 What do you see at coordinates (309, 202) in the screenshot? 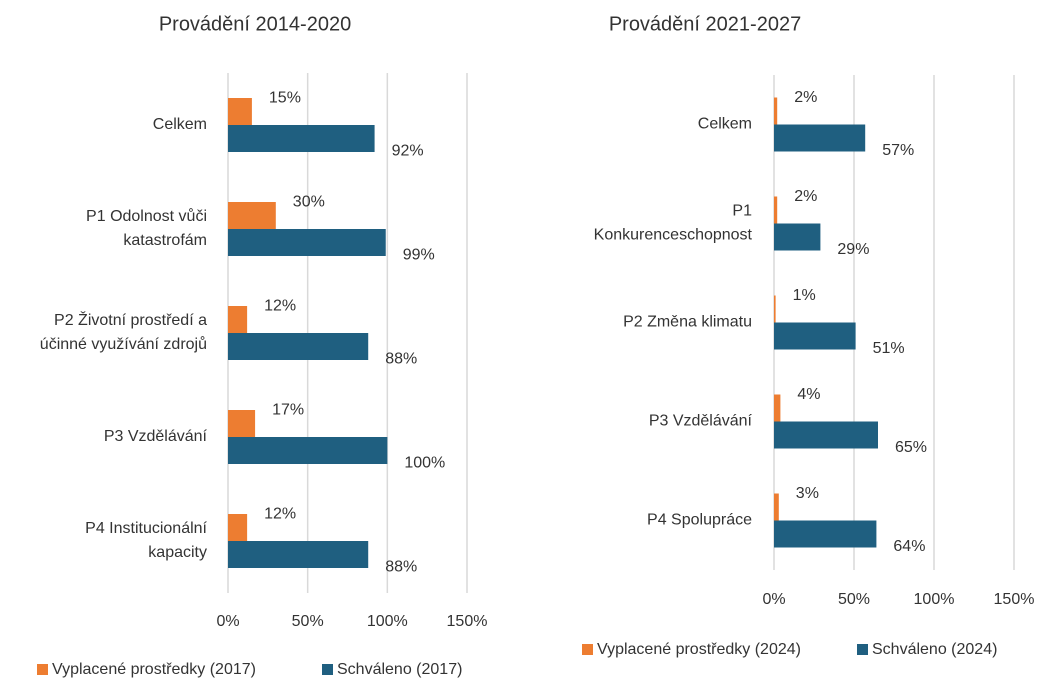
I see `data-label: 30%` at bounding box center [309, 202].